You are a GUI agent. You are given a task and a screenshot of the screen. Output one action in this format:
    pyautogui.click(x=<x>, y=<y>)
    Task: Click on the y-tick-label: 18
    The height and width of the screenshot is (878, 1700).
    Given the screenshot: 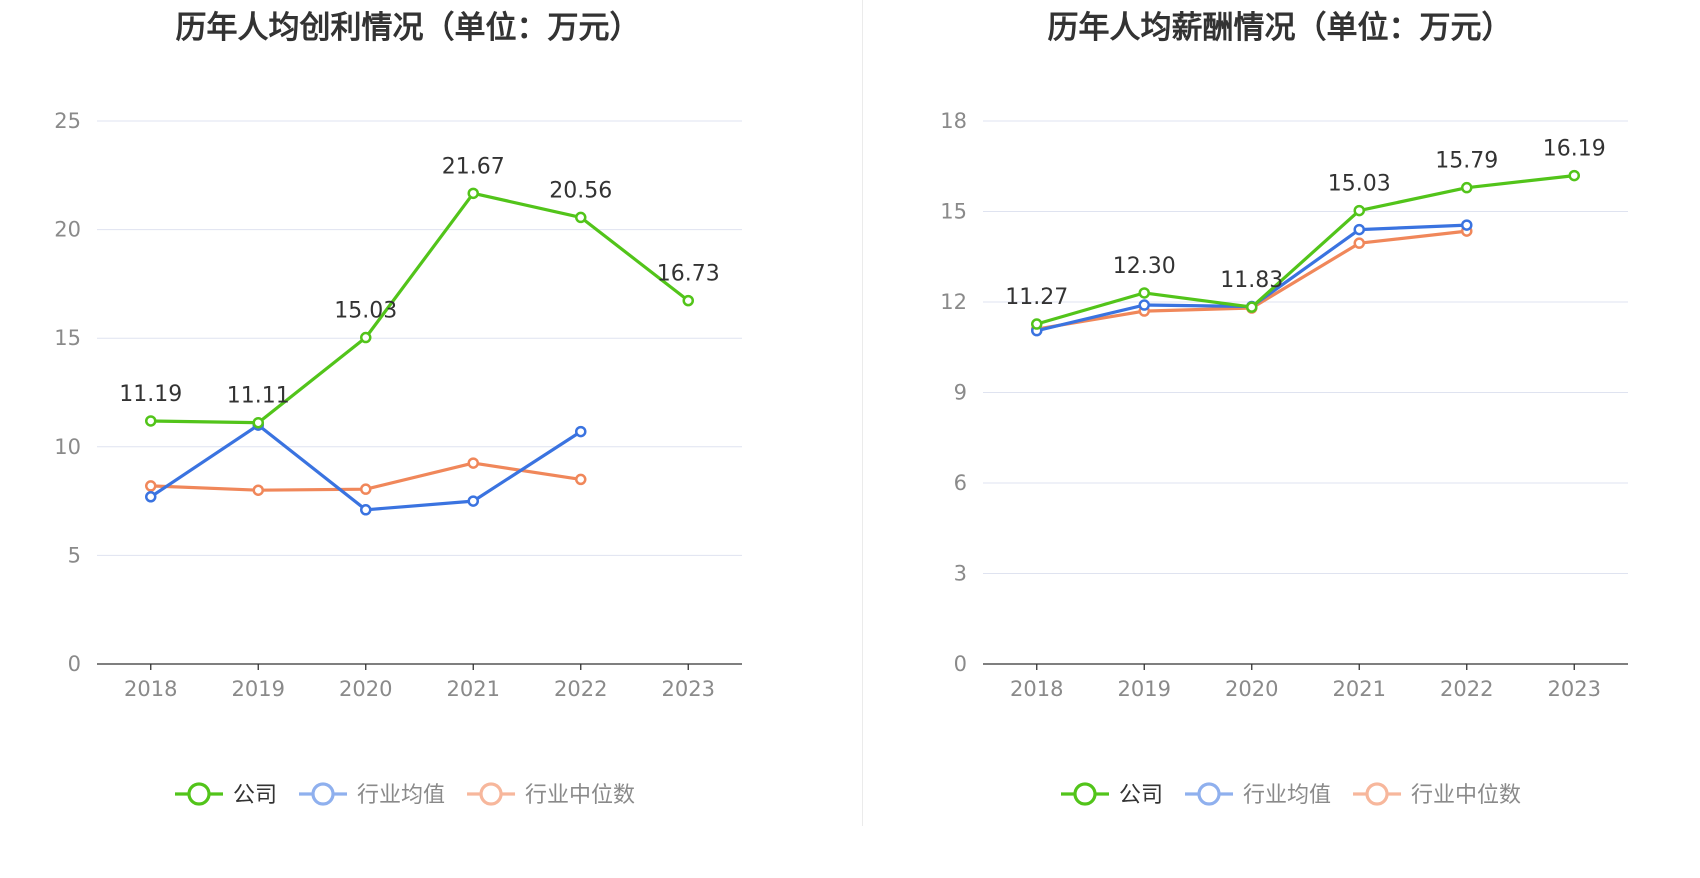 What is the action you would take?
    pyautogui.click(x=953, y=121)
    